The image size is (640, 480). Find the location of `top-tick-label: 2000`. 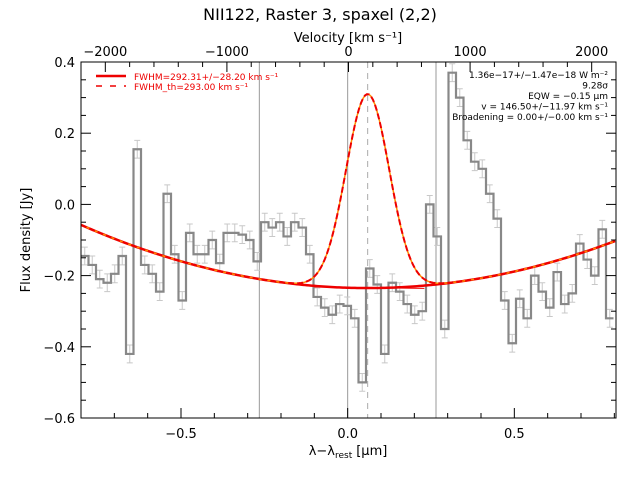

top-tick-label: 2000 is located at coordinates (591, 52).